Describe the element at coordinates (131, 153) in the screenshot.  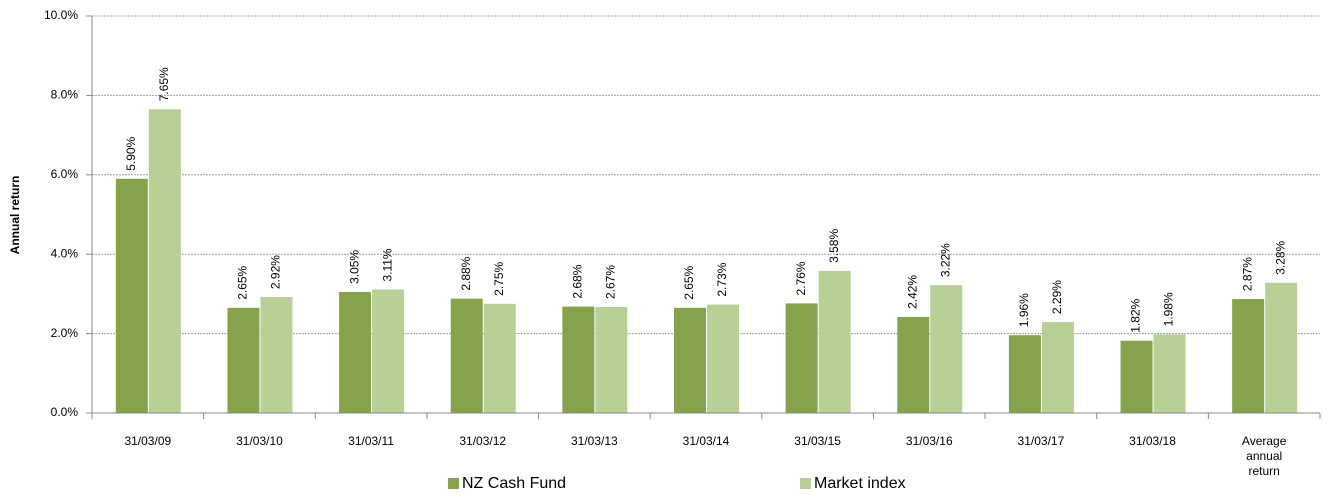
I see `data-label: 5.90%` at that location.